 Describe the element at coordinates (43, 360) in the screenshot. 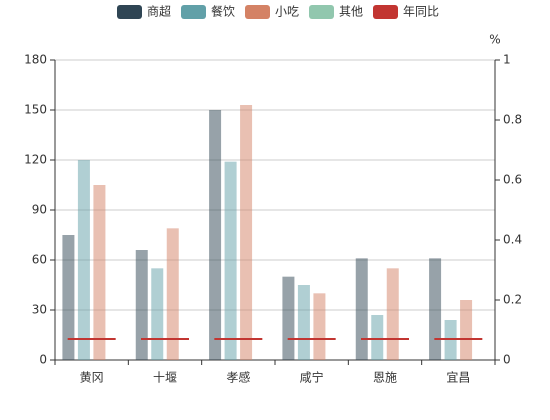

I see `y-tick-label: 0` at that location.